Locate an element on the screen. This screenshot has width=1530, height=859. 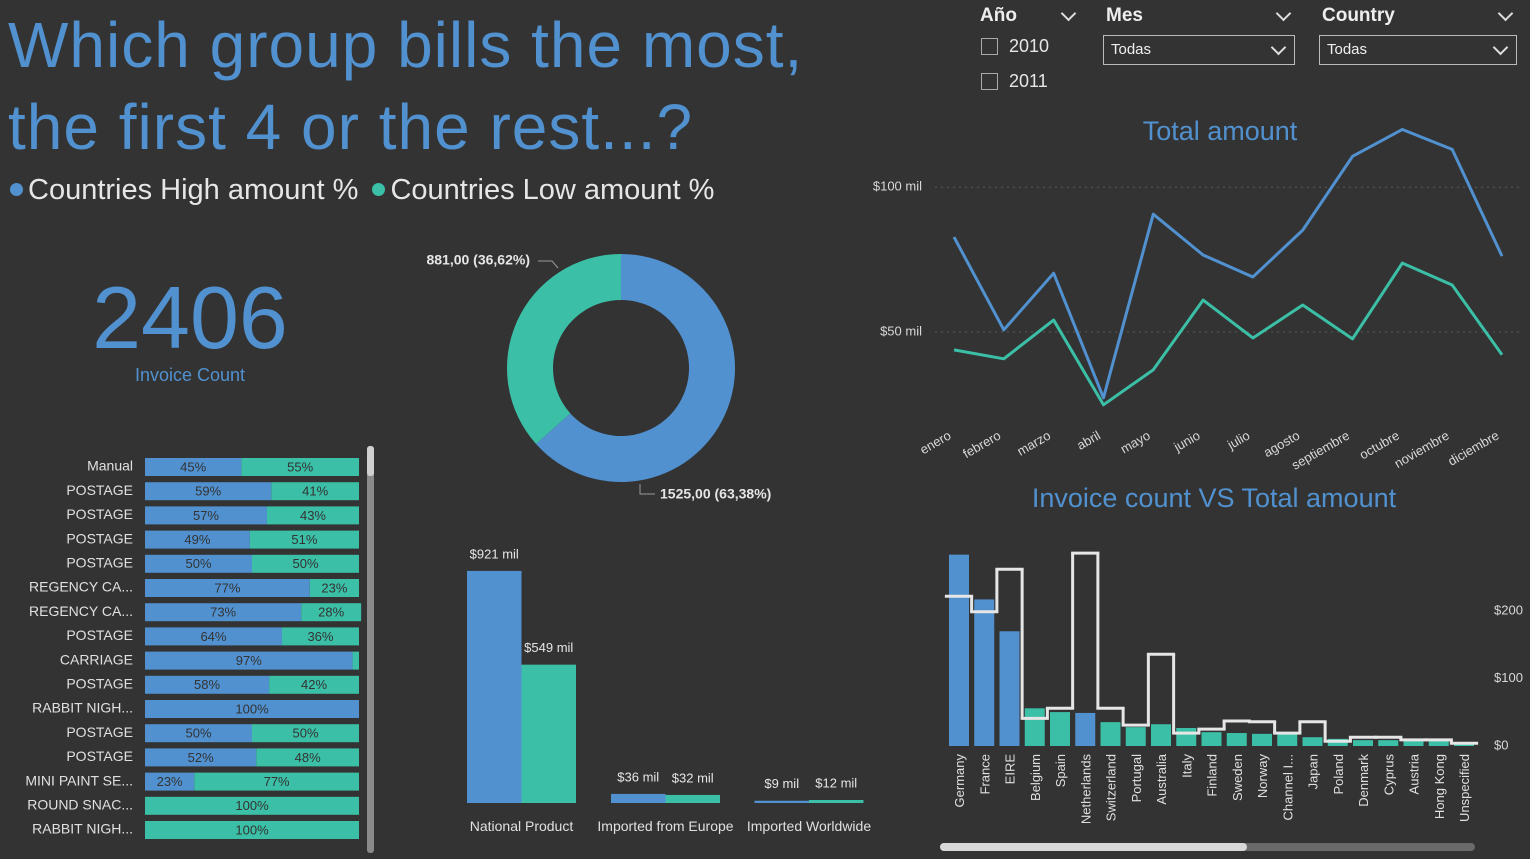
kpi-label: Invoice Count is located at coordinates (190, 375).